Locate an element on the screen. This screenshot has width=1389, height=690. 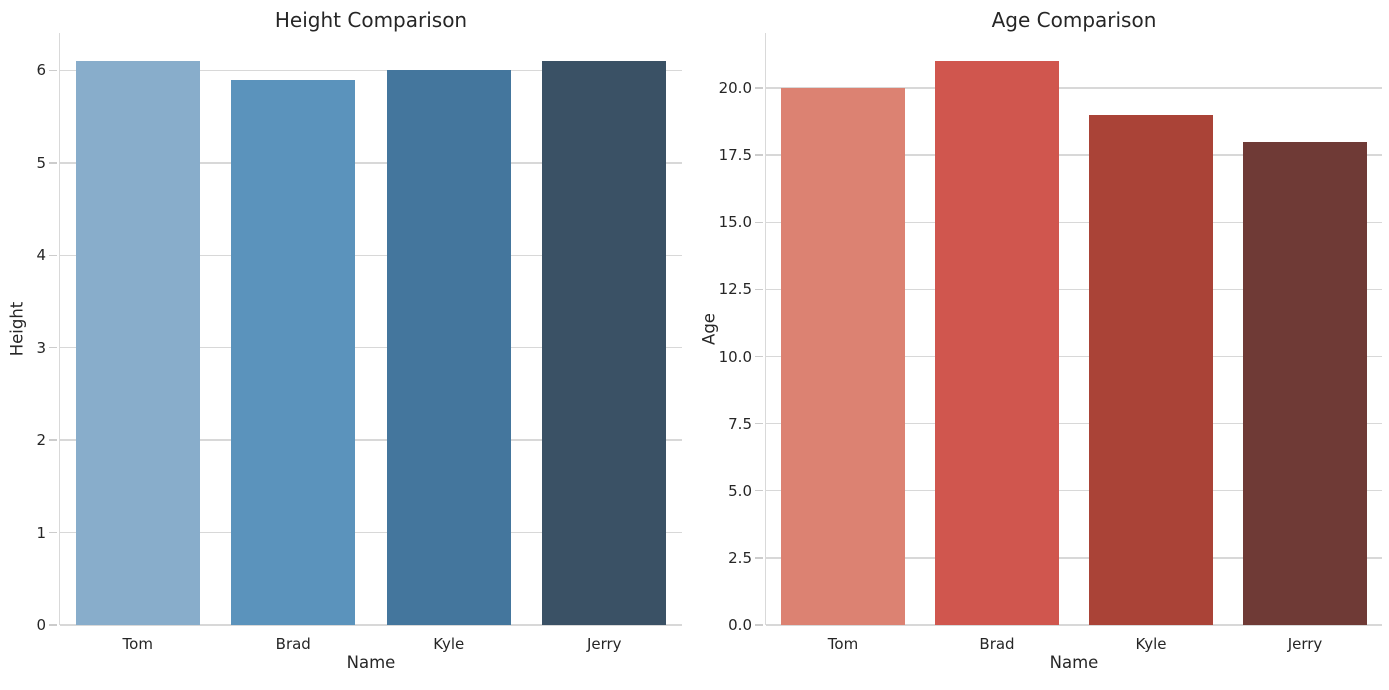
y-tick-label: 15.0 is located at coordinates (735, 222).